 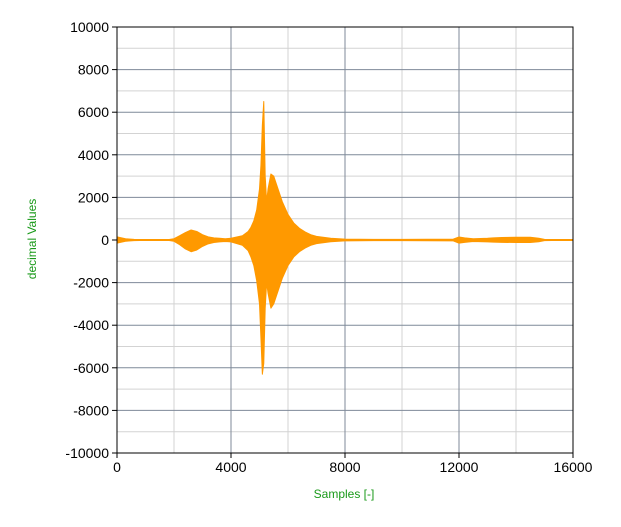 I want to click on y-tick-label: -8000, so click(x=91, y=410).